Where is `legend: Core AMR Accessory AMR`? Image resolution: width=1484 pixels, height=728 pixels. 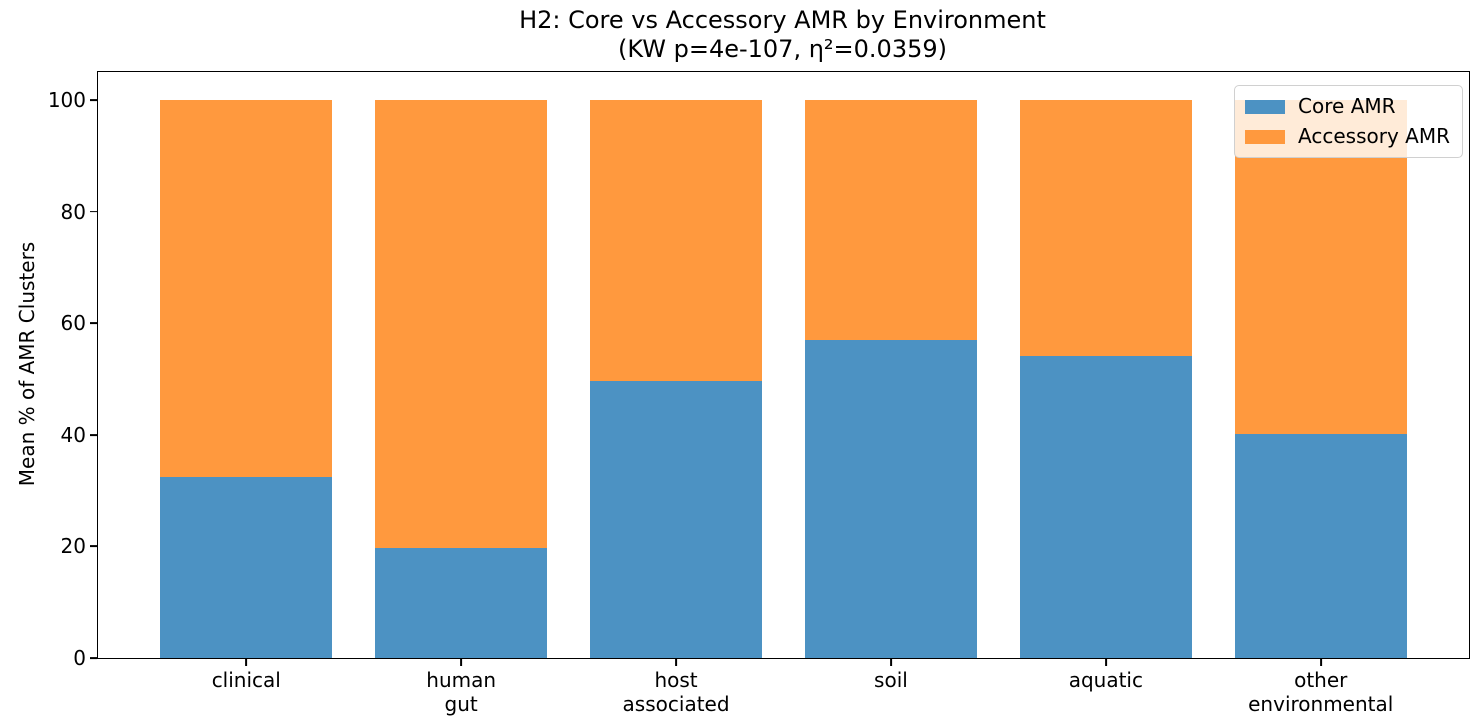
legend: Core AMR Accessory AMR is located at coordinates (1348, 121).